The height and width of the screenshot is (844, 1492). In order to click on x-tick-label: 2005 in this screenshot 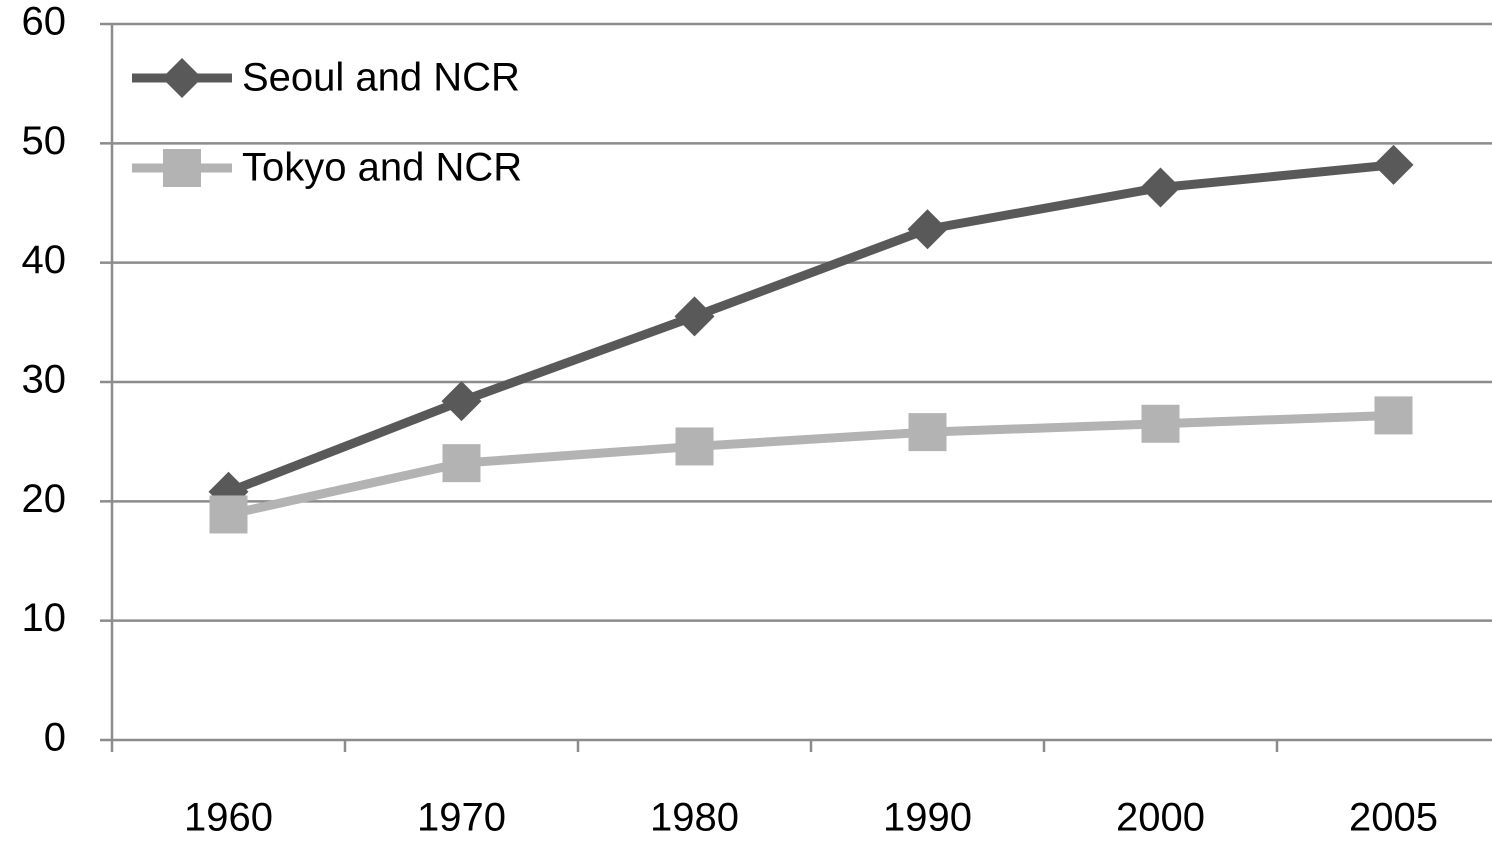, I will do `click(1393, 818)`.